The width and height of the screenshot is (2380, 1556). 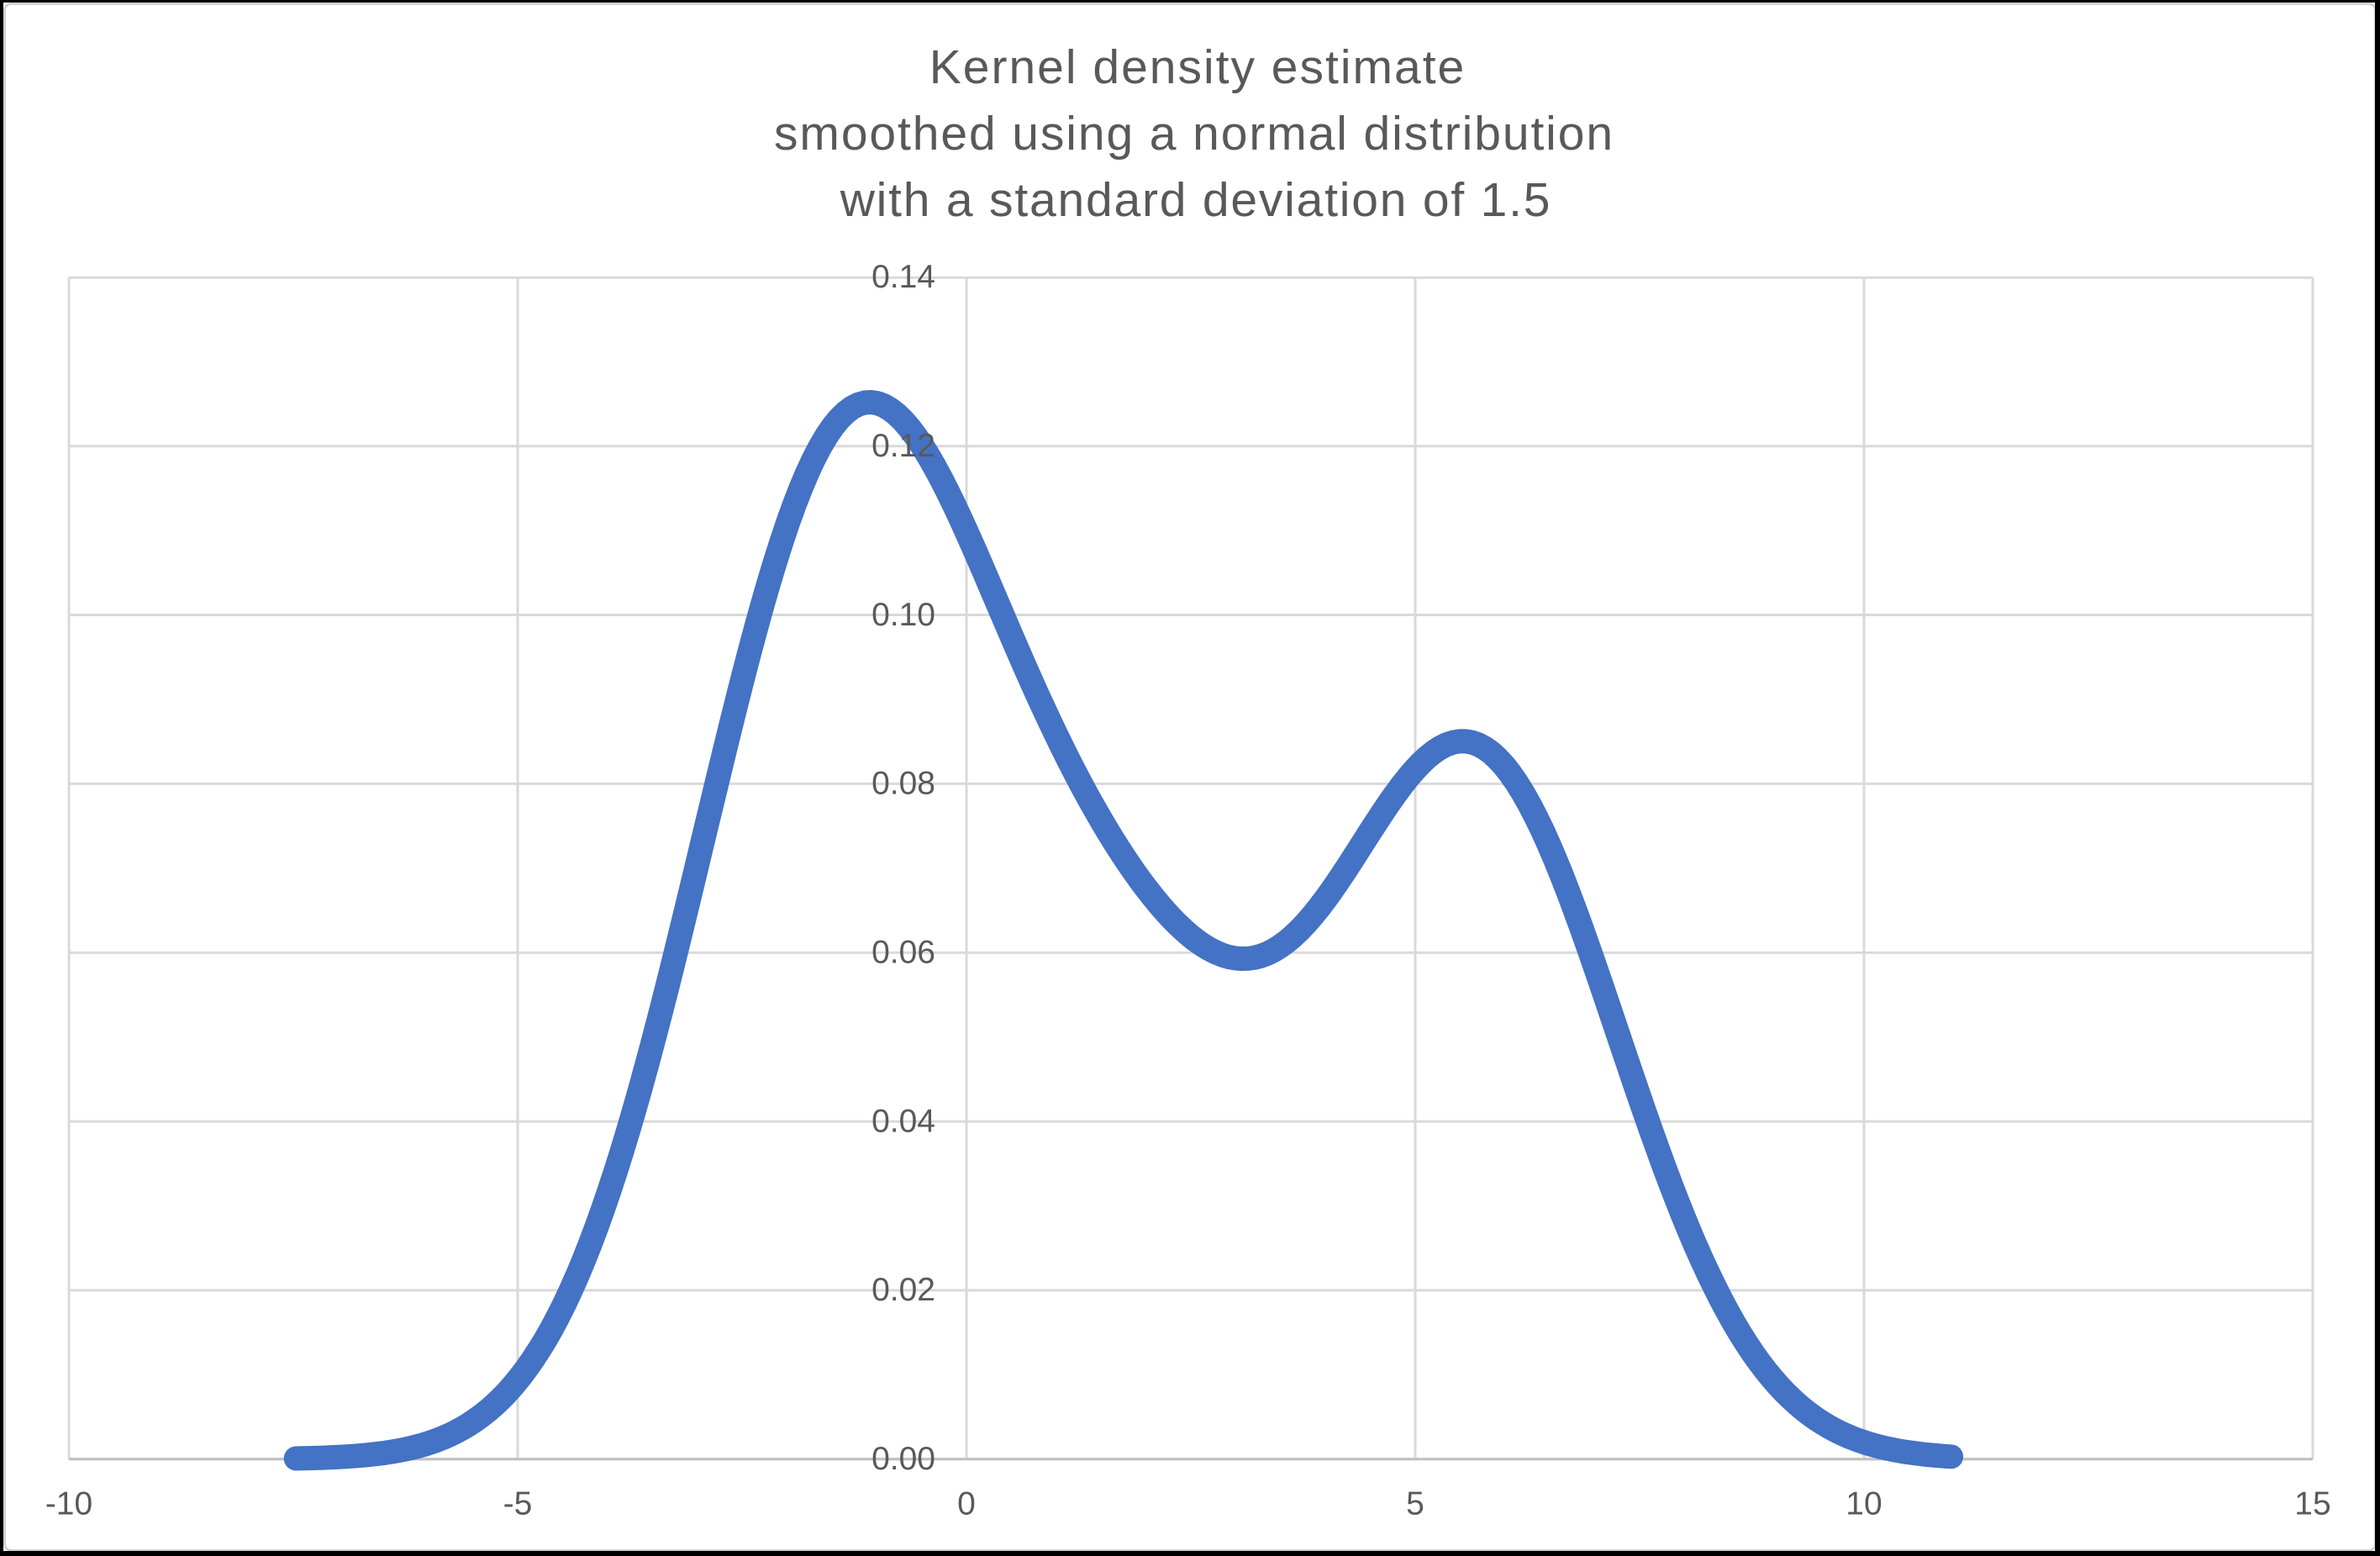 What do you see at coordinates (1864, 1504) in the screenshot?
I see `svg-text: 10` at bounding box center [1864, 1504].